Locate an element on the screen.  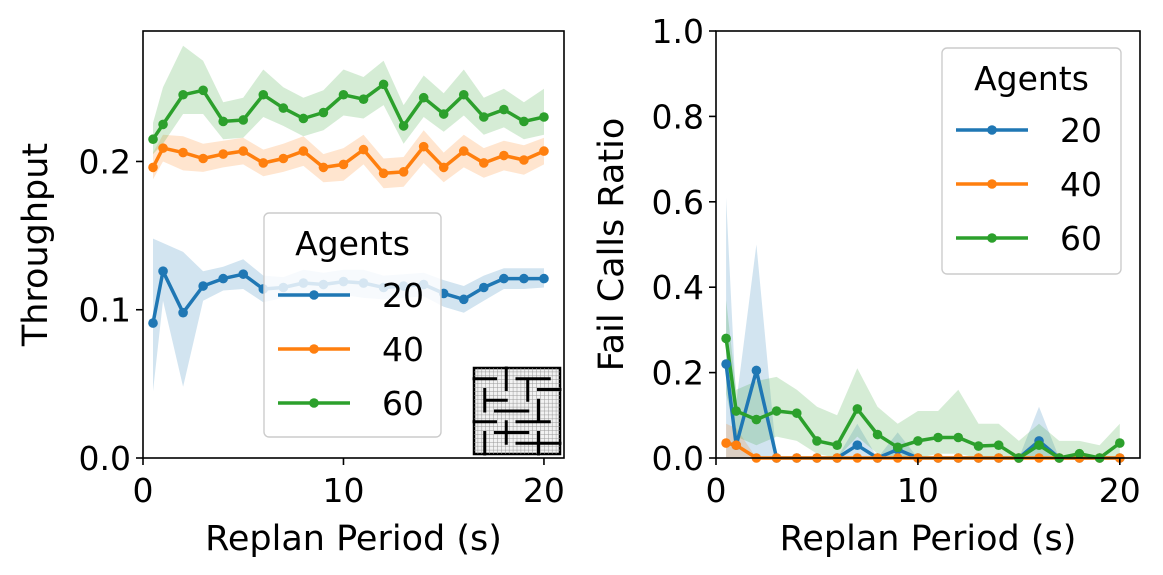
maze-walls is located at coordinates (517, 411).